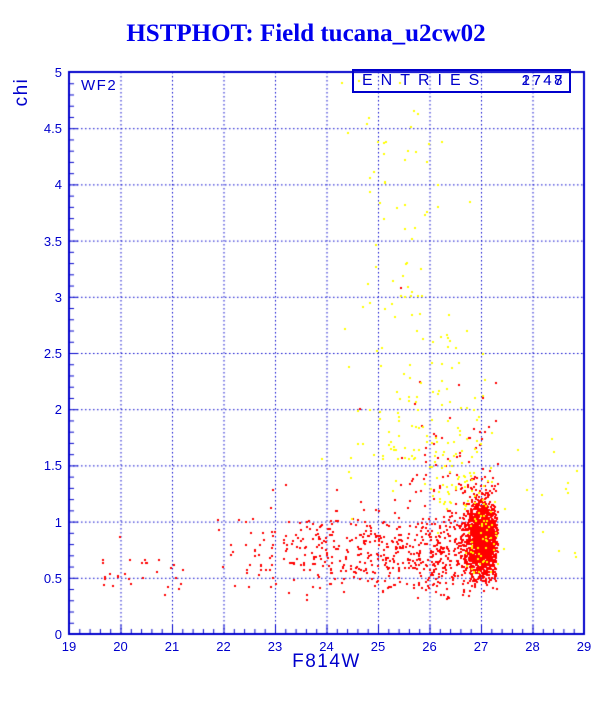  Describe the element at coordinates (378, 646) in the screenshot. I see `x-tick-label: 25` at that location.